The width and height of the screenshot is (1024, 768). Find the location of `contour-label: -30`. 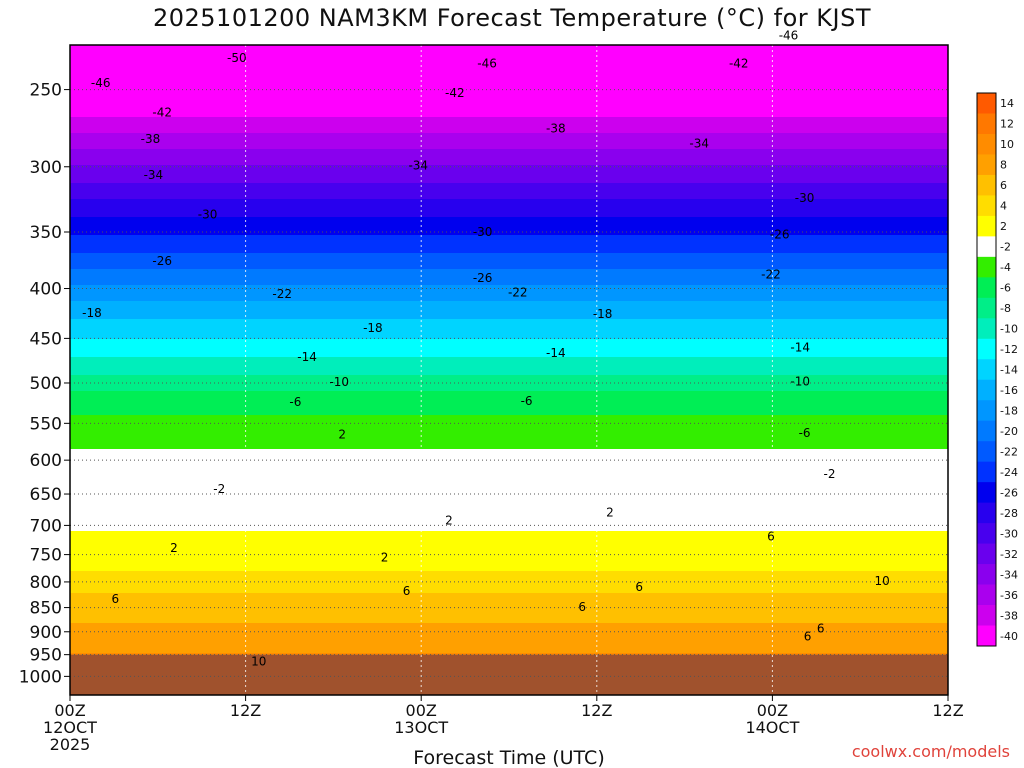

contour-label: -30 is located at coordinates (805, 198).